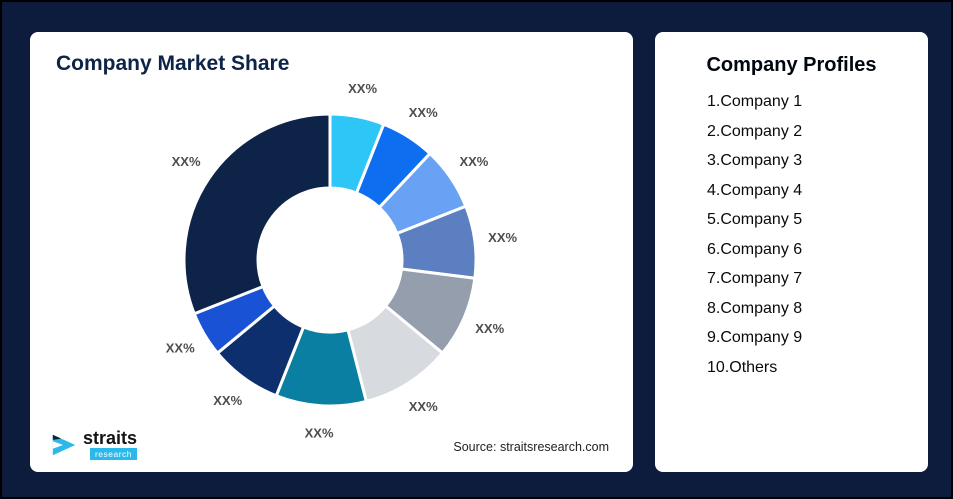 The image size is (953, 499). Describe the element at coordinates (755, 190) in the screenshot. I see `profile-item-4: 4.Company 4` at that location.